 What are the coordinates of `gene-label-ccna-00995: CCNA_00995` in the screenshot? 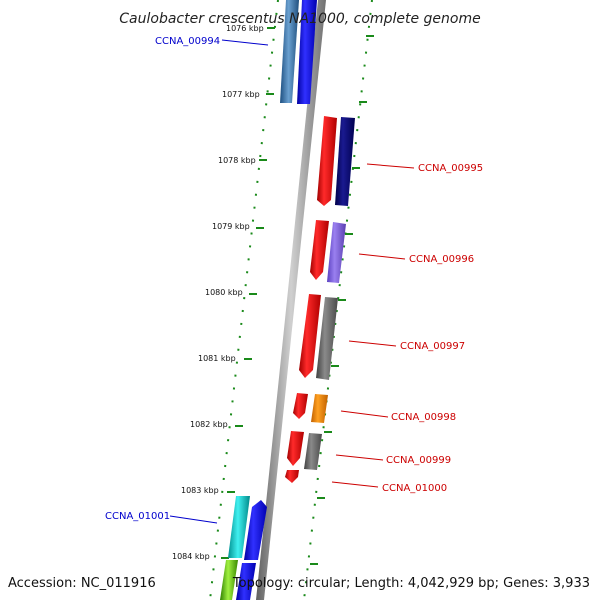 It's located at (450, 168).